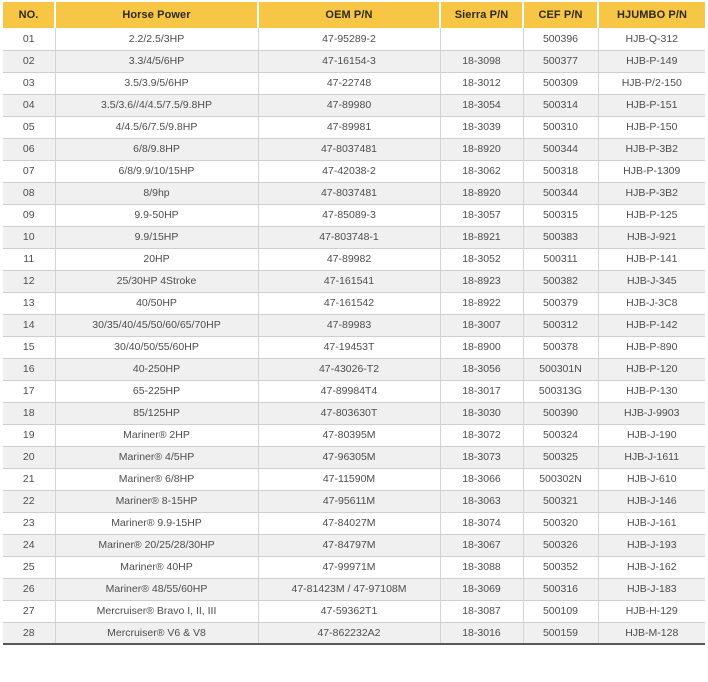  I want to click on cell-sierra-pn: 18-3062, so click(481, 171).